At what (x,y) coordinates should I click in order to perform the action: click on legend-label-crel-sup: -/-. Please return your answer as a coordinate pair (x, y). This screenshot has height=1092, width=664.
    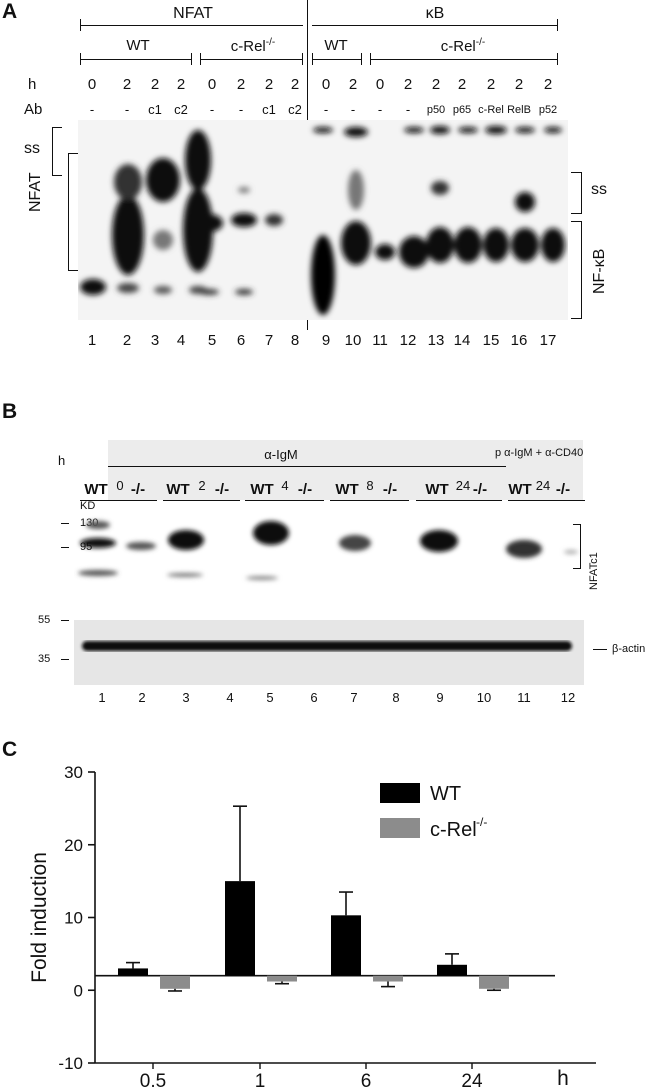
    Looking at the image, I should click on (481, 822).